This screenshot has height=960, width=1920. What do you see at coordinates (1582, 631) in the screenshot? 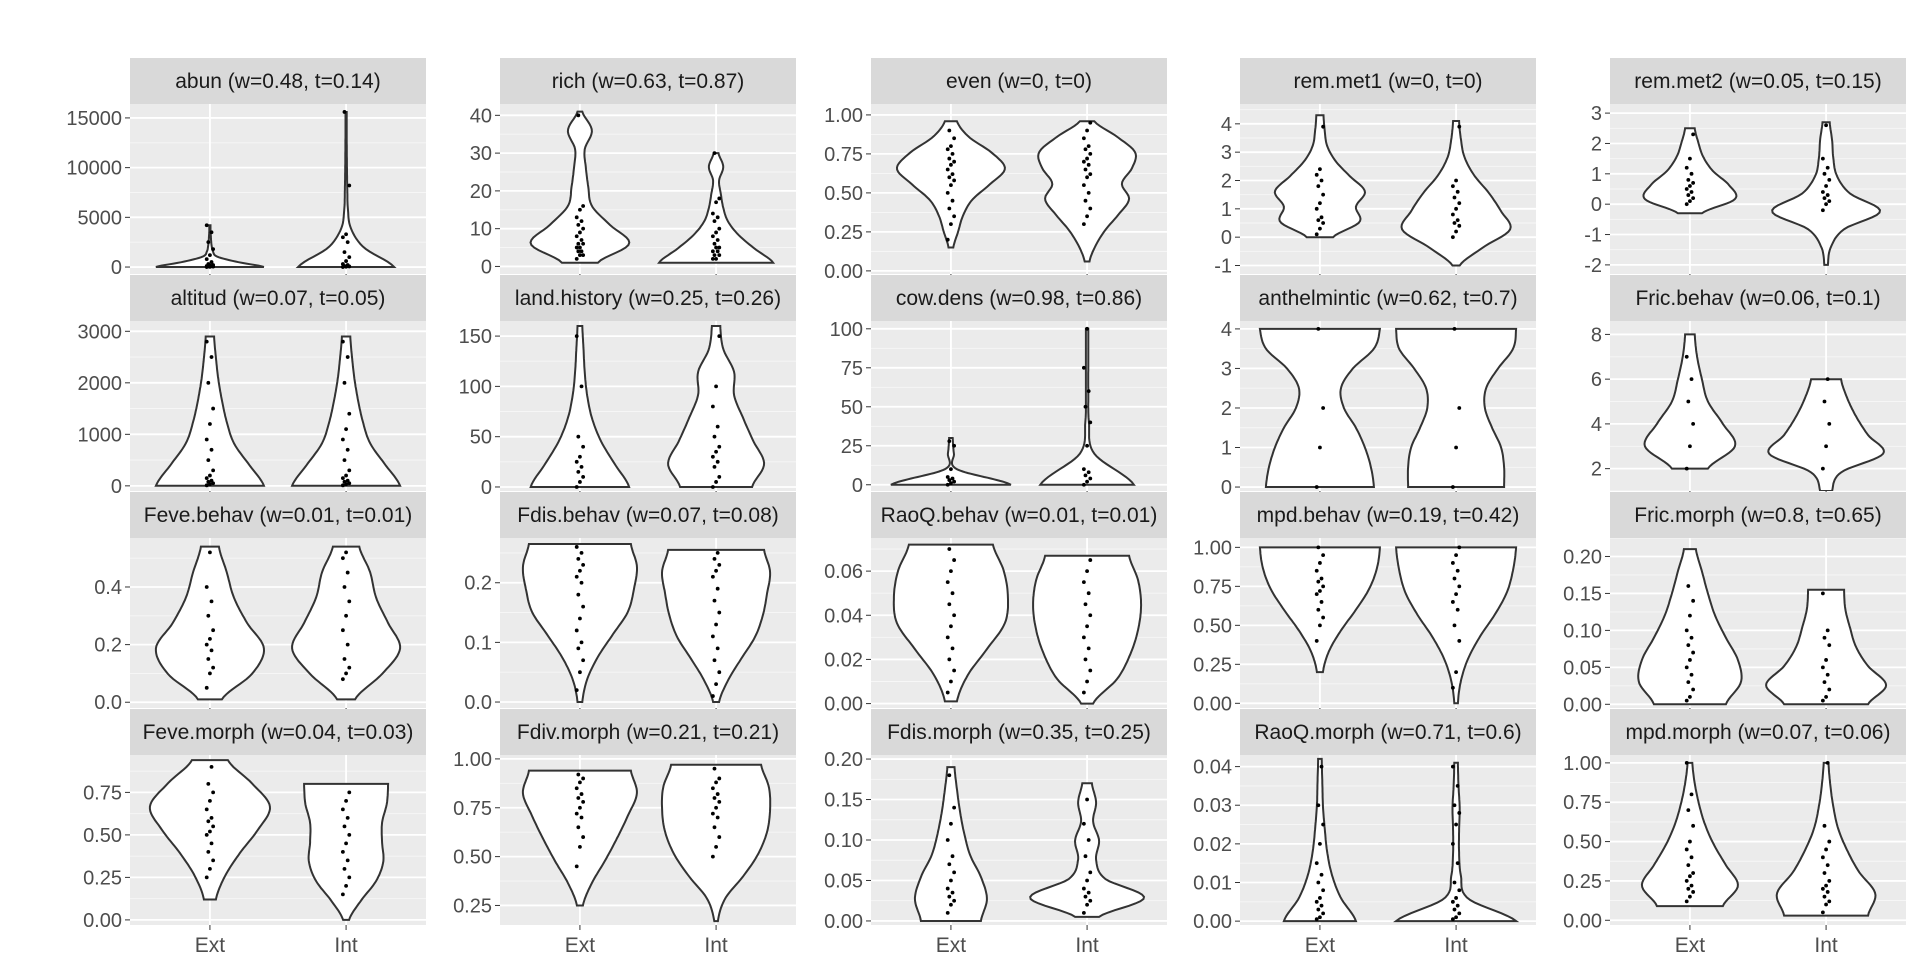
I see `y-tick-label: 0.10` at bounding box center [1582, 631].